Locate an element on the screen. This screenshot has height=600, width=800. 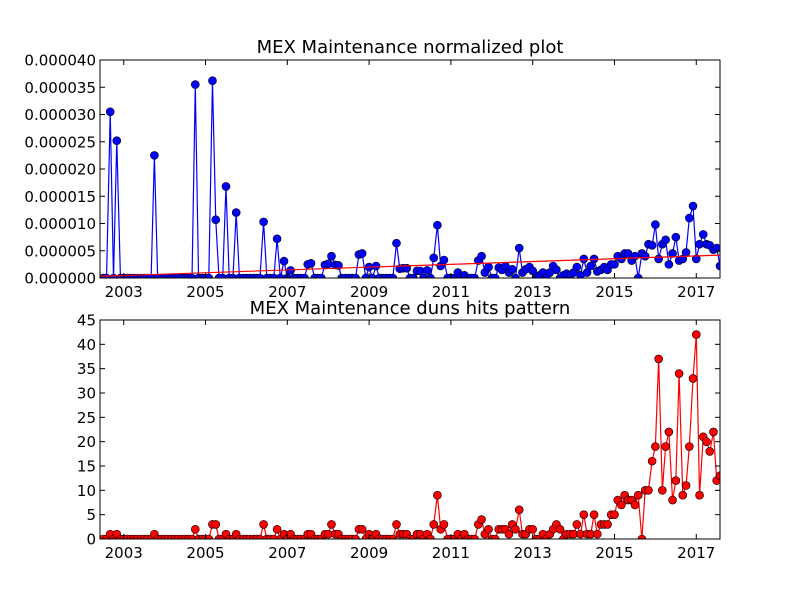
x-tick-label-normalized: 2007 is located at coordinates (287, 292).